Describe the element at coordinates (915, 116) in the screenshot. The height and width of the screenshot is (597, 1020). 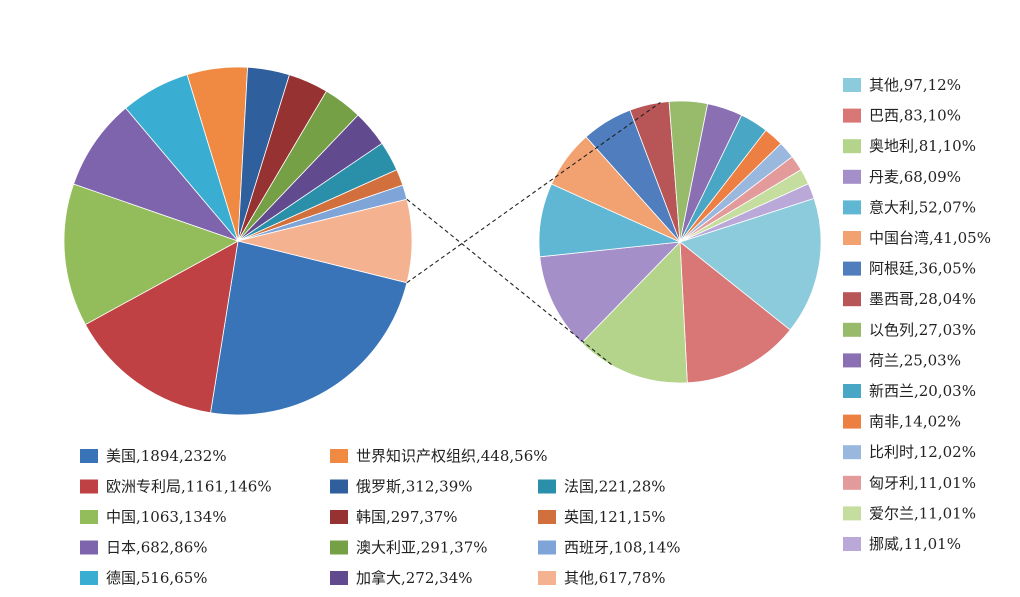
I see `legend-sub-1-label: 巴西,83,10%` at that location.